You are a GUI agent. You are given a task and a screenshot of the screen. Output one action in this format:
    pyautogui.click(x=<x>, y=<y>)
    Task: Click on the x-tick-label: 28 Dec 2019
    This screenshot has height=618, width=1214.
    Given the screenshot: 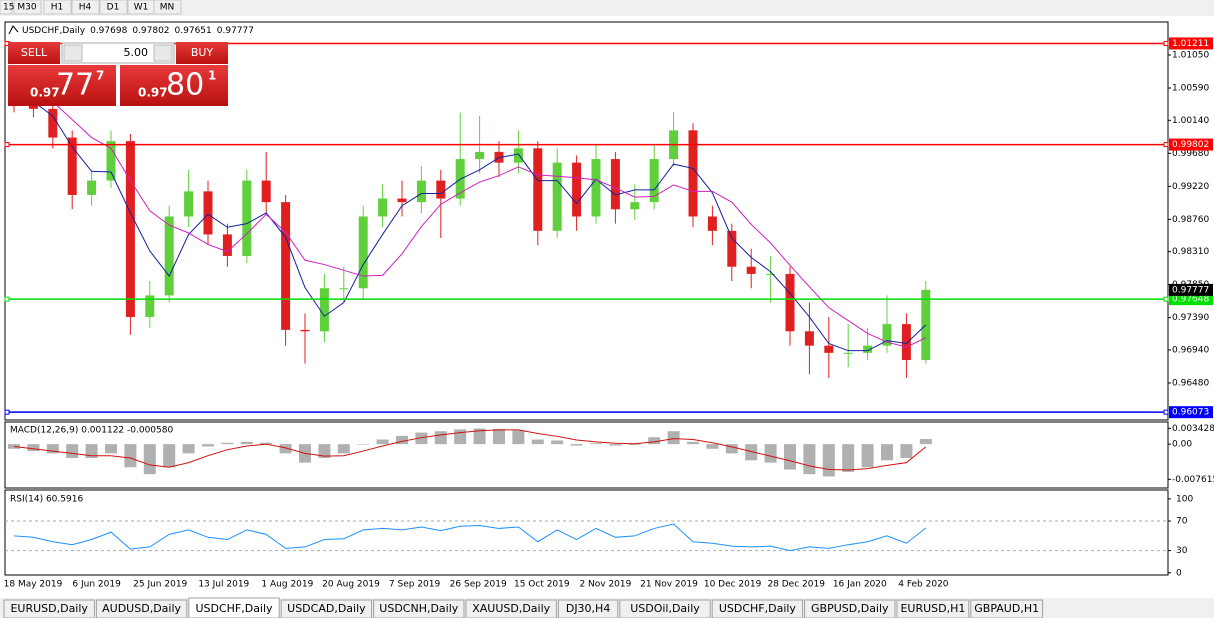 What is the action you would take?
    pyautogui.click(x=796, y=585)
    